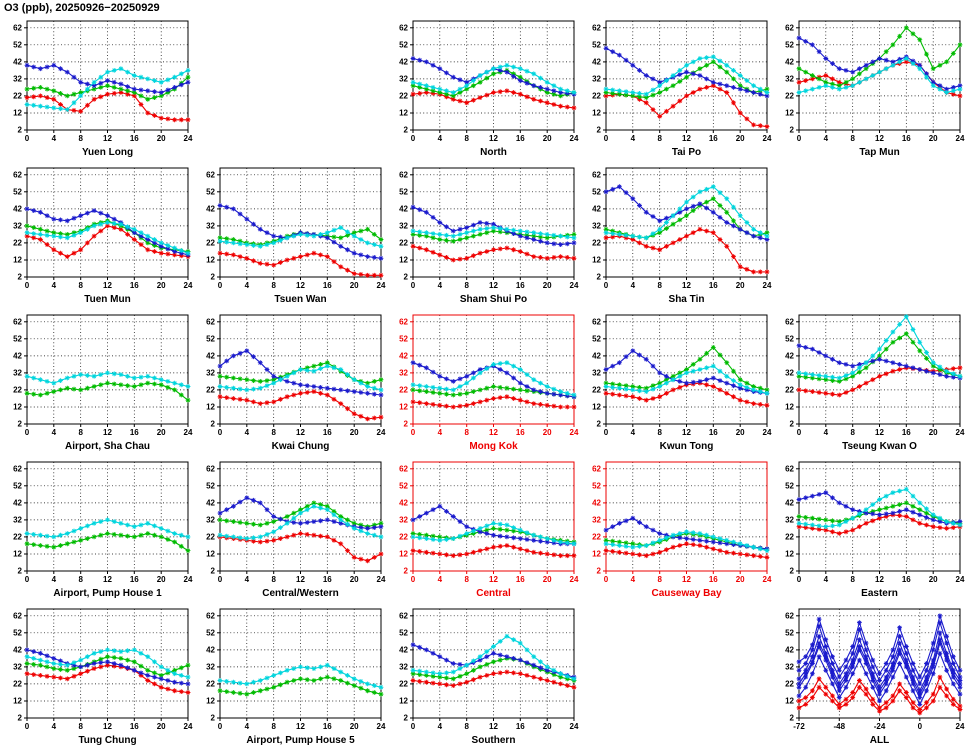 The height and width of the screenshot is (755, 965). I want to click on series-green, so click(686, 369).